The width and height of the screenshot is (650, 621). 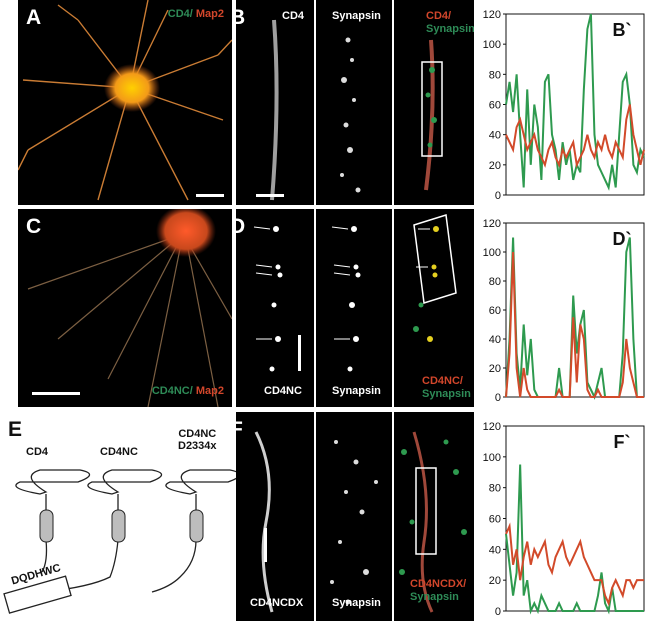 I want to click on profile-plot-b: 0 20 40 60 80 100 120 B`, so click(x=564, y=105).